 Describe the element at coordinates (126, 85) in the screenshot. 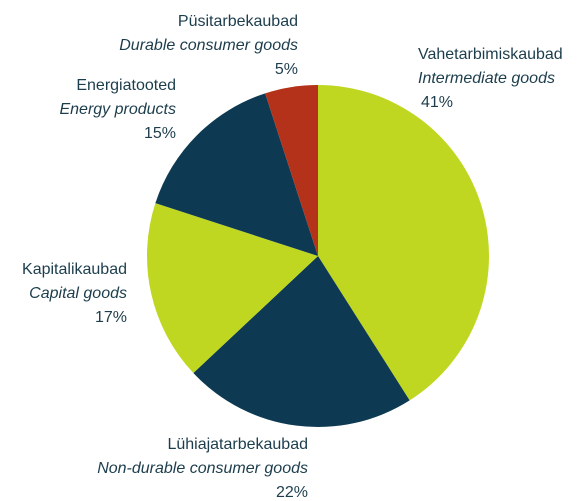

I see `slice-label: Energiatooted` at that location.